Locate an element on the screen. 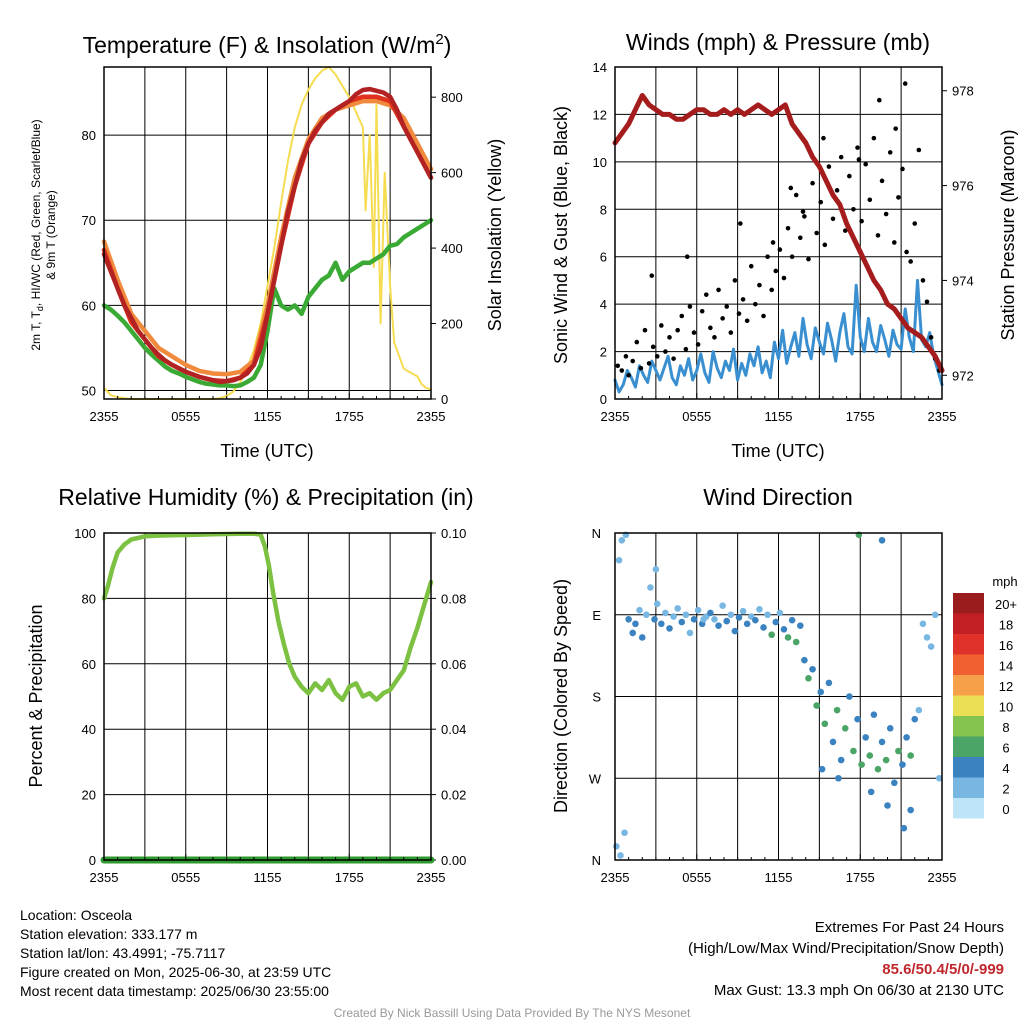  legend-label: 16 is located at coordinates (1006, 645).